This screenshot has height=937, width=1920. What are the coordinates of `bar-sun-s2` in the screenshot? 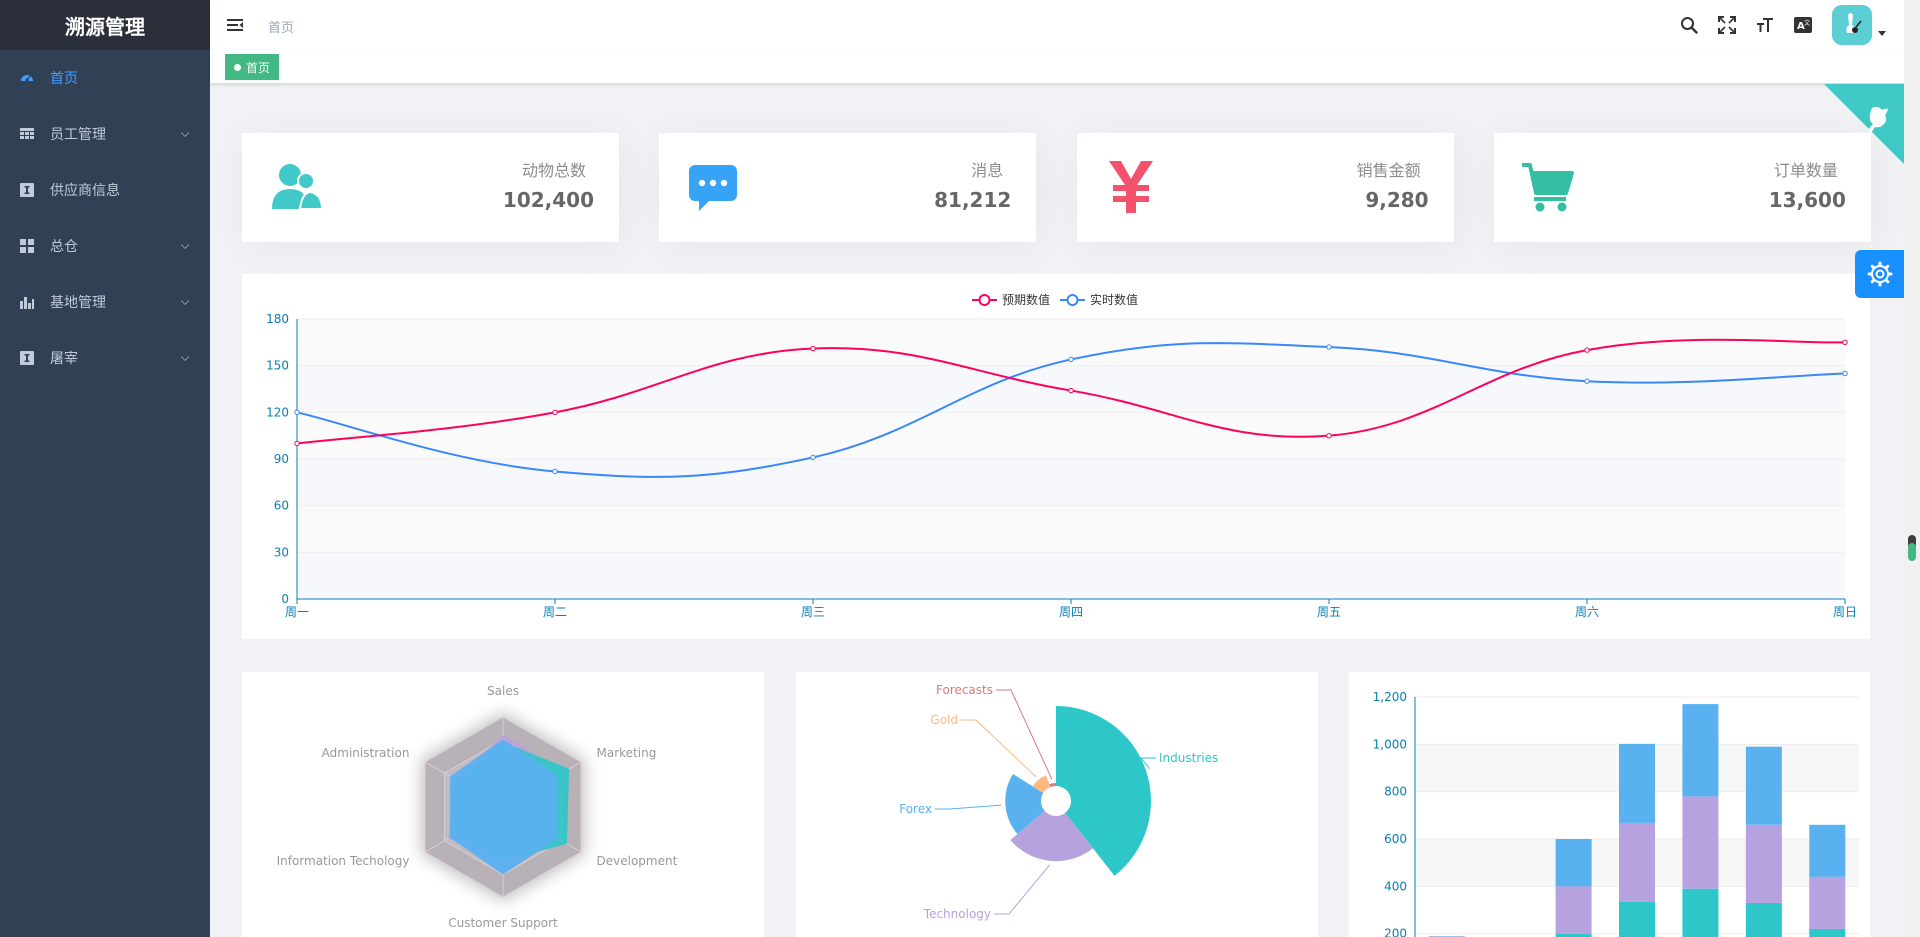 It's located at (1827, 850).